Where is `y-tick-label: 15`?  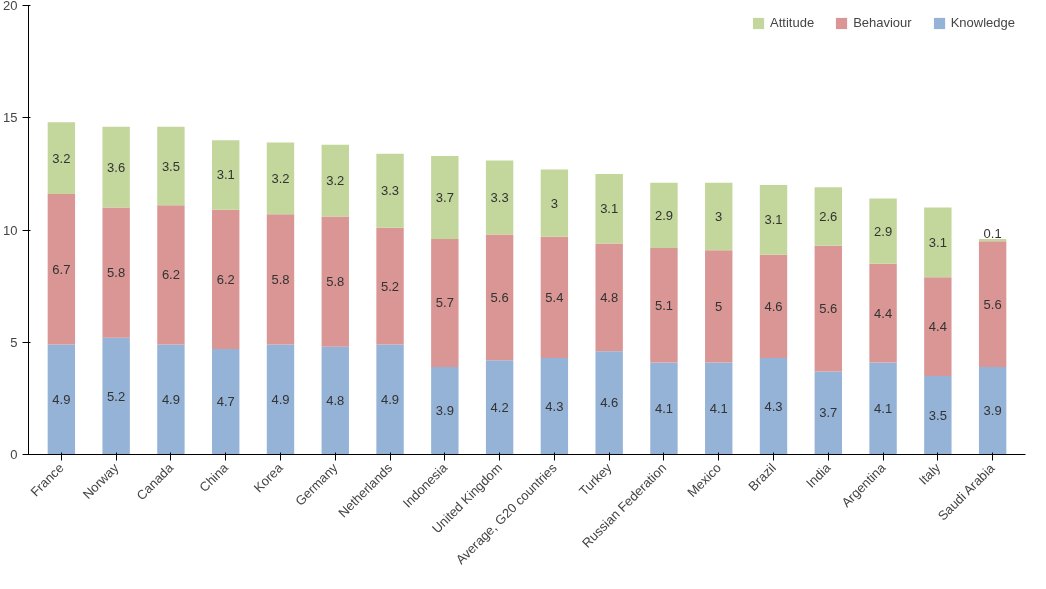 y-tick-label: 15 is located at coordinates (10, 118).